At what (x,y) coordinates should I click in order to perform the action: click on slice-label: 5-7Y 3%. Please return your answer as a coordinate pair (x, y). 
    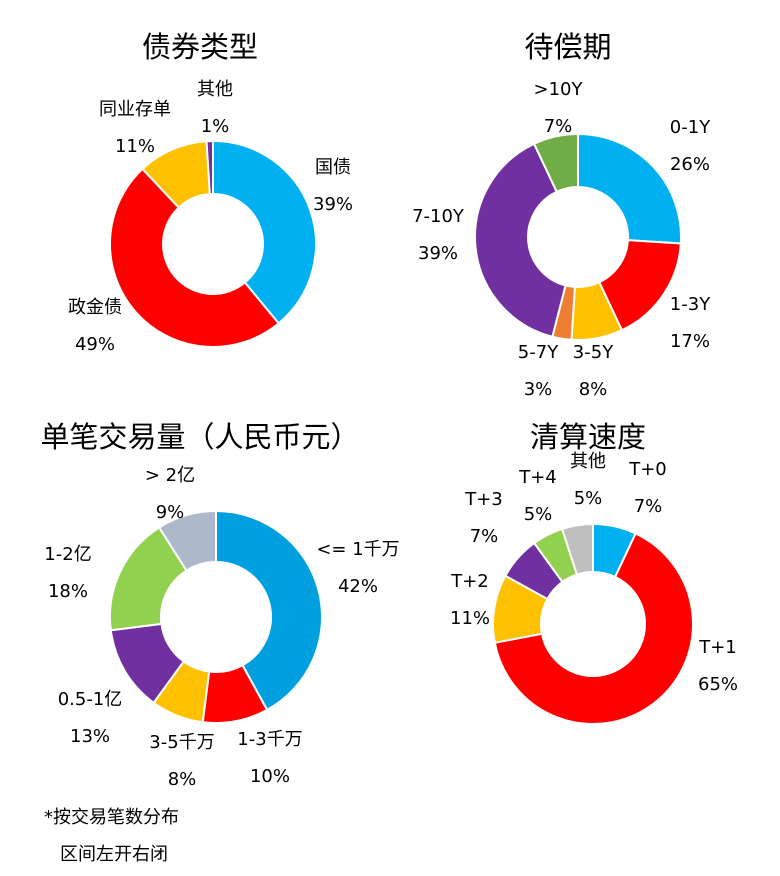
    Looking at the image, I should click on (538, 371).